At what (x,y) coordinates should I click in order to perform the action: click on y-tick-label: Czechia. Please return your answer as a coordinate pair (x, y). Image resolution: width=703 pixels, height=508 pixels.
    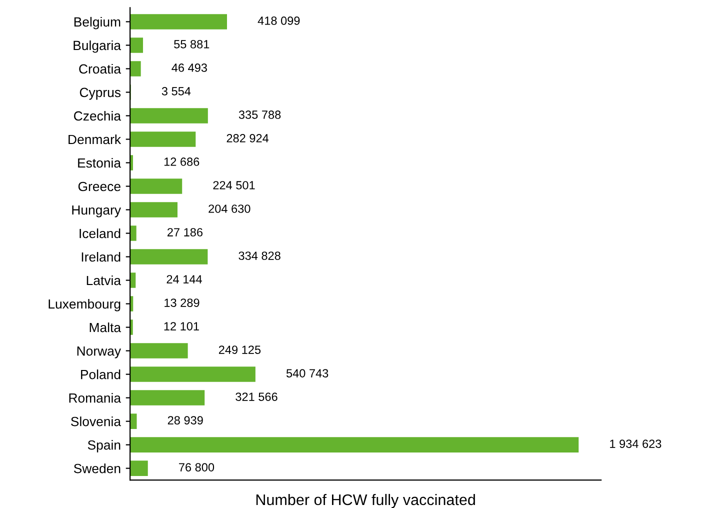
    Looking at the image, I should click on (98, 115).